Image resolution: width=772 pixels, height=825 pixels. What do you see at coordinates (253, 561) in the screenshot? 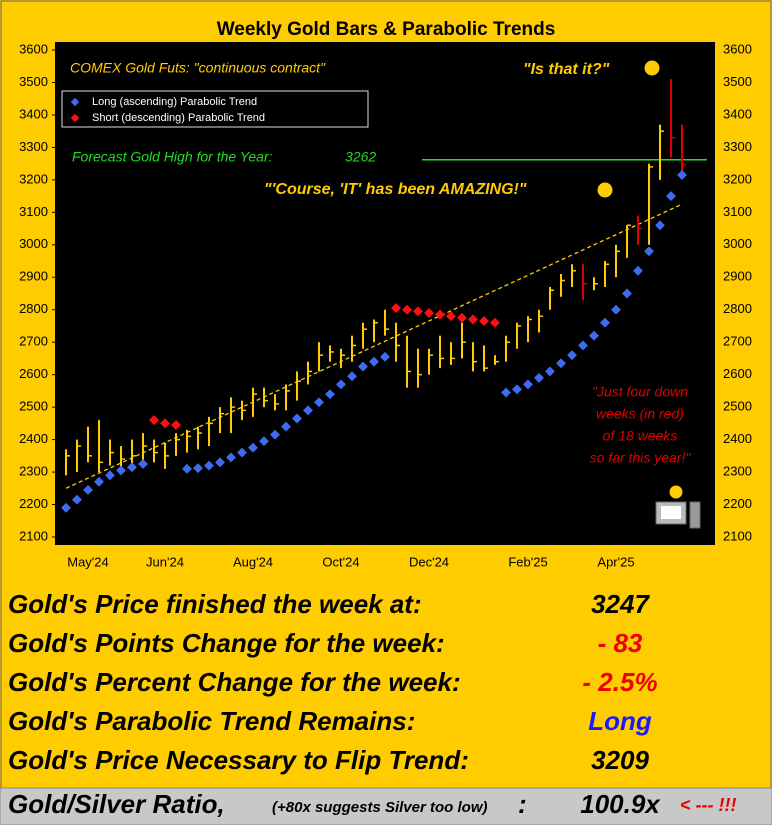
I see `x-tick-label: Aug'24` at bounding box center [253, 561].